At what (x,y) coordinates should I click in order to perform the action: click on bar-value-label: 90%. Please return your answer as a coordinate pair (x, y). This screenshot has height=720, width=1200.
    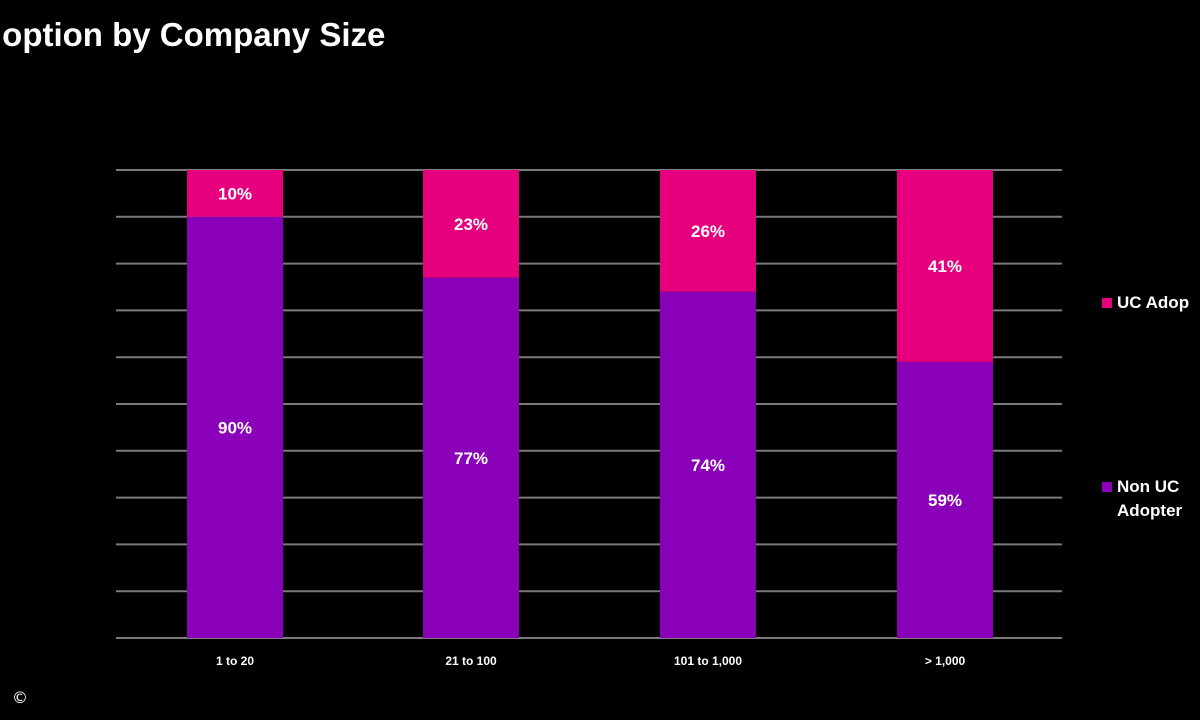
    Looking at the image, I should click on (235, 427).